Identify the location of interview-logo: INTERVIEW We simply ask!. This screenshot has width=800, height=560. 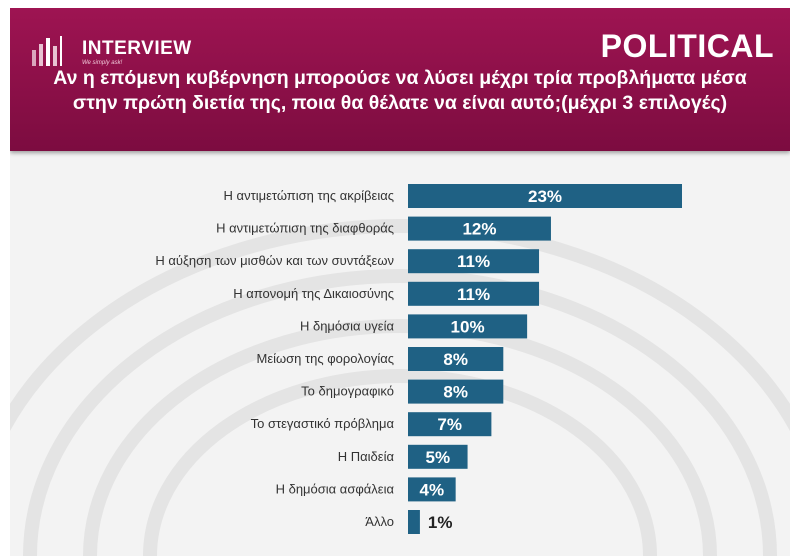
(127, 52).